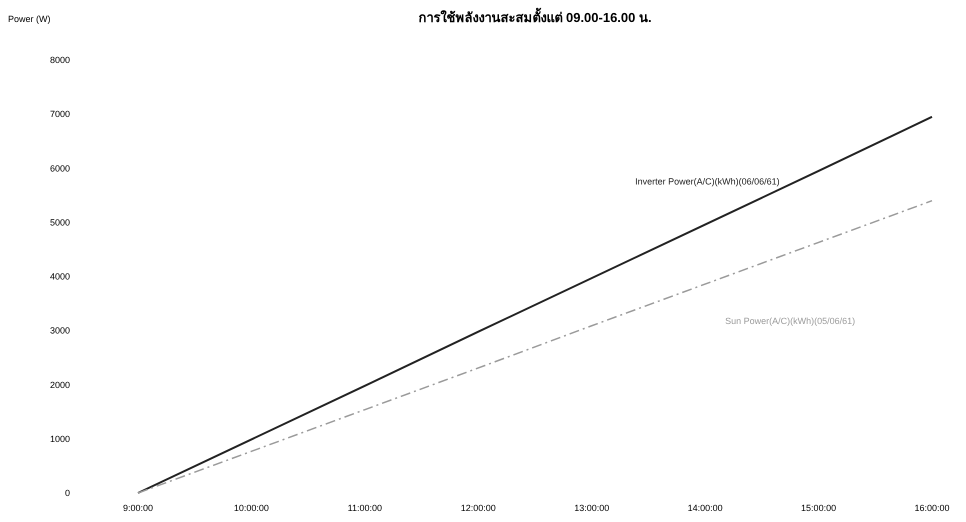  Describe the element at coordinates (790, 321) in the screenshot. I see `text: Sun Power(A/C)(kWh)(05/06/61)` at that location.